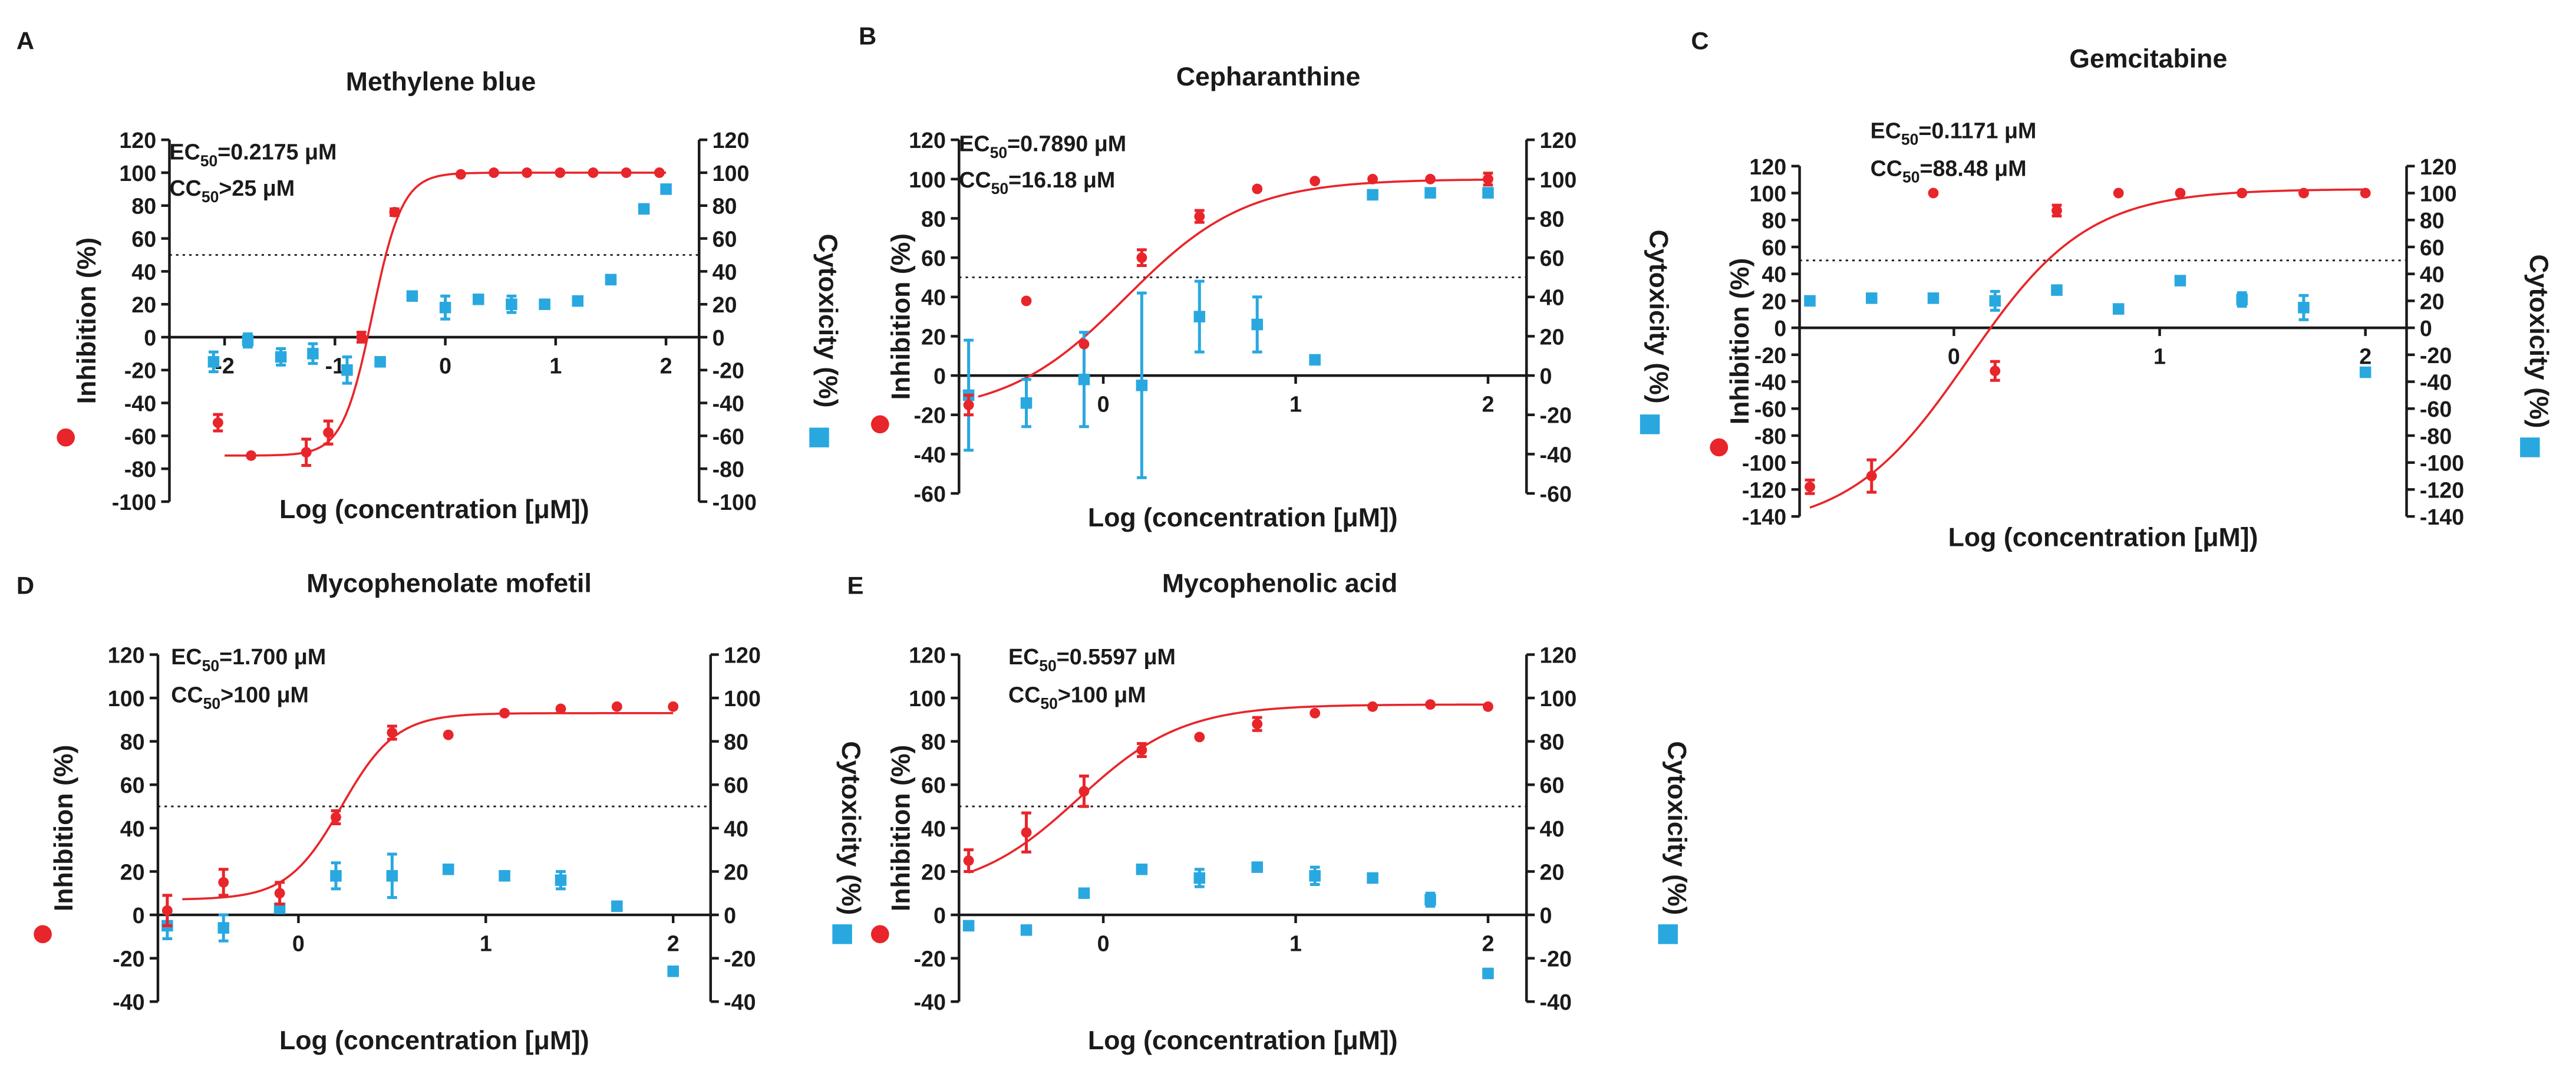  What do you see at coordinates (934, 218) in the screenshot?
I see `y-tick-label-left: 80` at bounding box center [934, 218].